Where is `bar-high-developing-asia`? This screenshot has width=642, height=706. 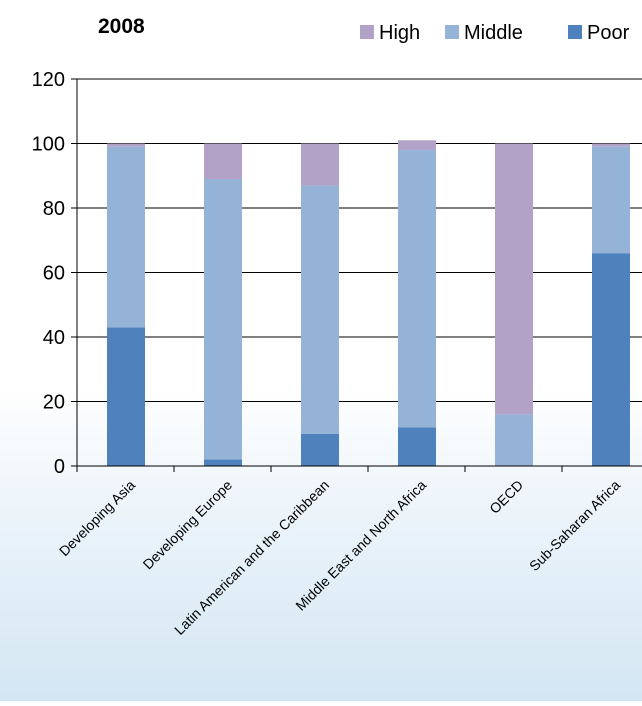
bar-high-developing-asia is located at coordinates (126, 145).